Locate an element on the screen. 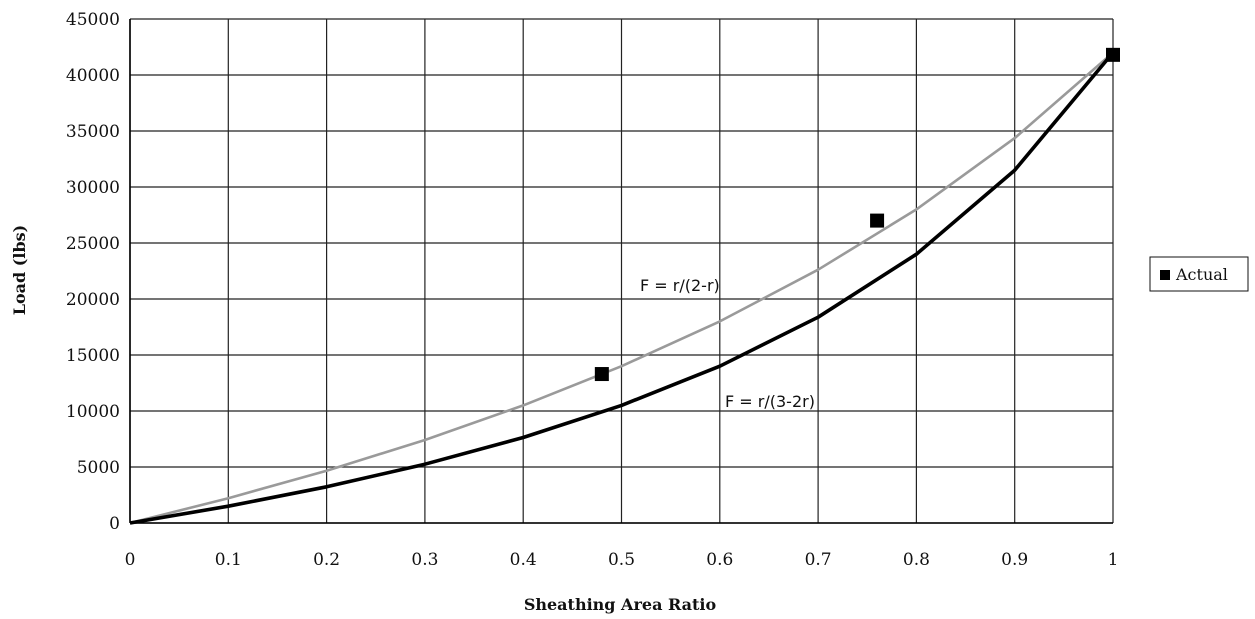  x-tick-label: 0.8 is located at coordinates (916, 560).